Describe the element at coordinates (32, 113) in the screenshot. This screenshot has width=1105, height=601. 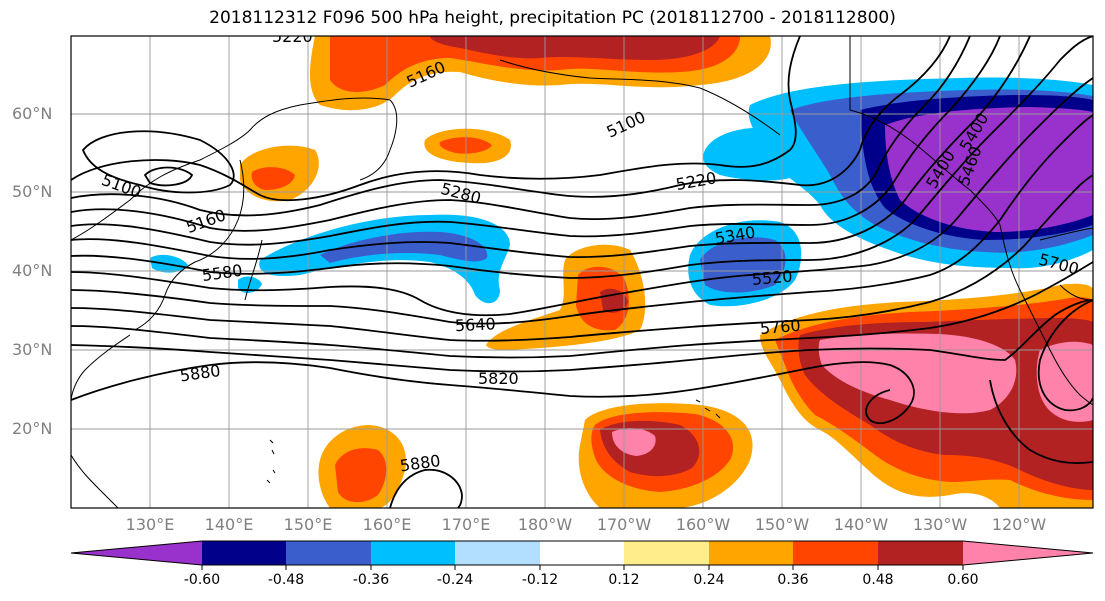
I see `latitude-label: 60°N` at that location.